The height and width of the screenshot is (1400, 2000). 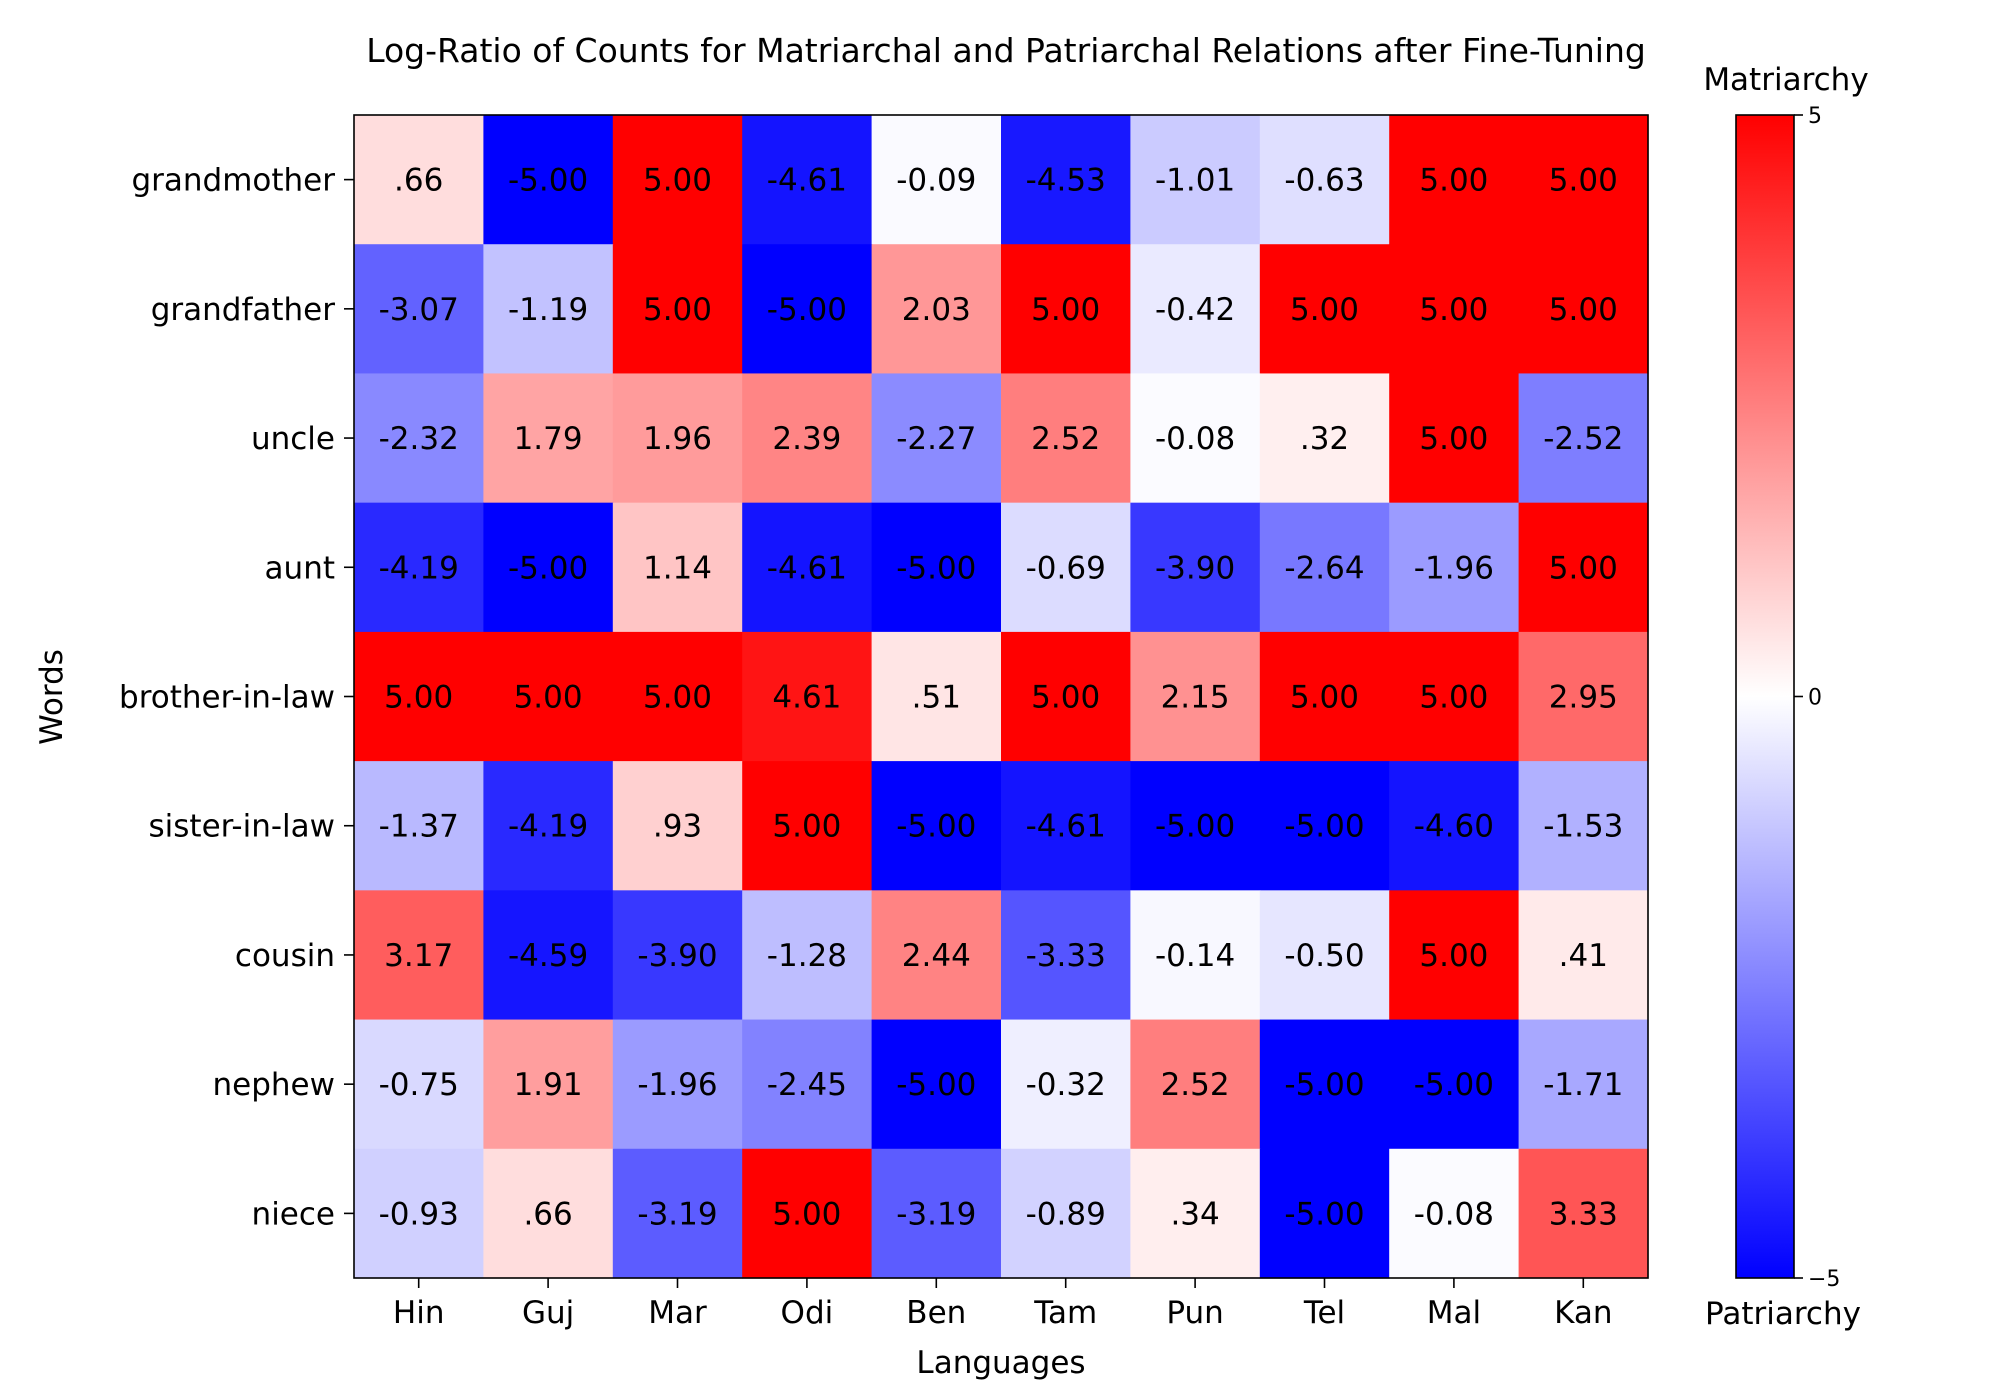 What do you see at coordinates (418, 181) in the screenshot?
I see `cell-value-label: .66` at bounding box center [418, 181].